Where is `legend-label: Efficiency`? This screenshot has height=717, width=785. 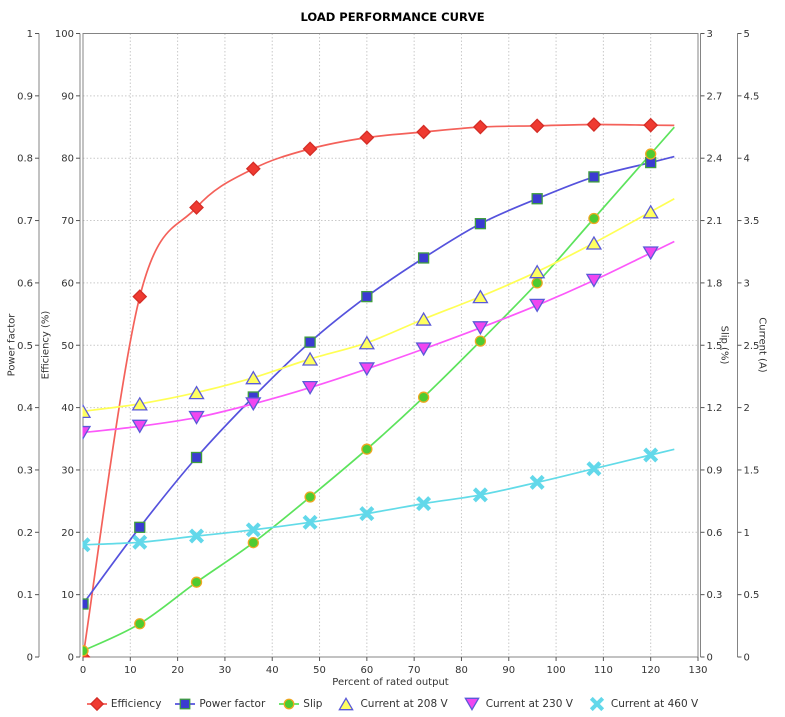
legend-label: Efficiency is located at coordinates (136, 704).